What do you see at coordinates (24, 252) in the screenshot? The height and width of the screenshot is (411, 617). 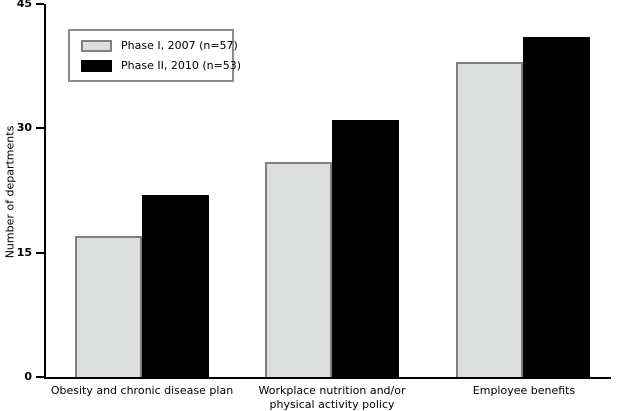 I see `y-tick-label: 15` at bounding box center [24, 252].